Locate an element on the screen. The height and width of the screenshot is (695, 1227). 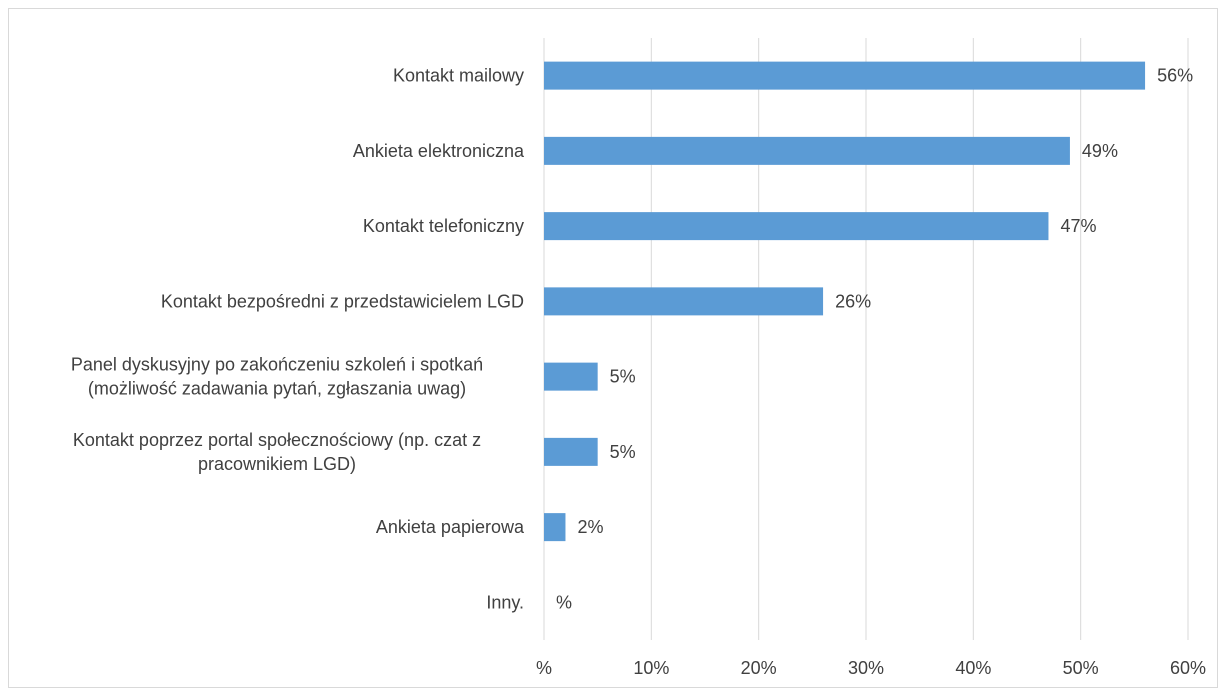
data-label: 47% is located at coordinates (1078, 226).